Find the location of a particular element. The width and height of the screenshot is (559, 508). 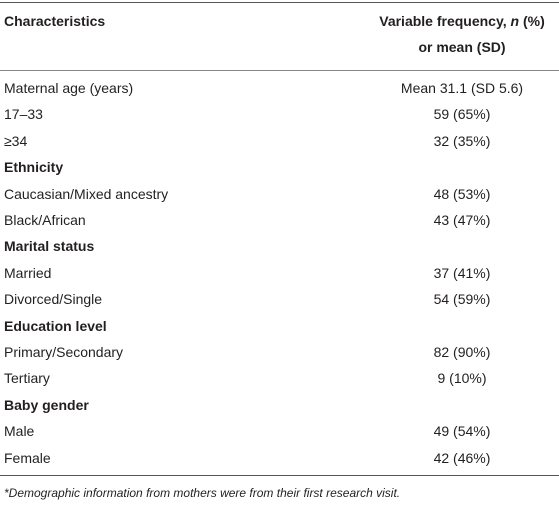

row-label: Primary/Secondary is located at coordinates (64, 352).